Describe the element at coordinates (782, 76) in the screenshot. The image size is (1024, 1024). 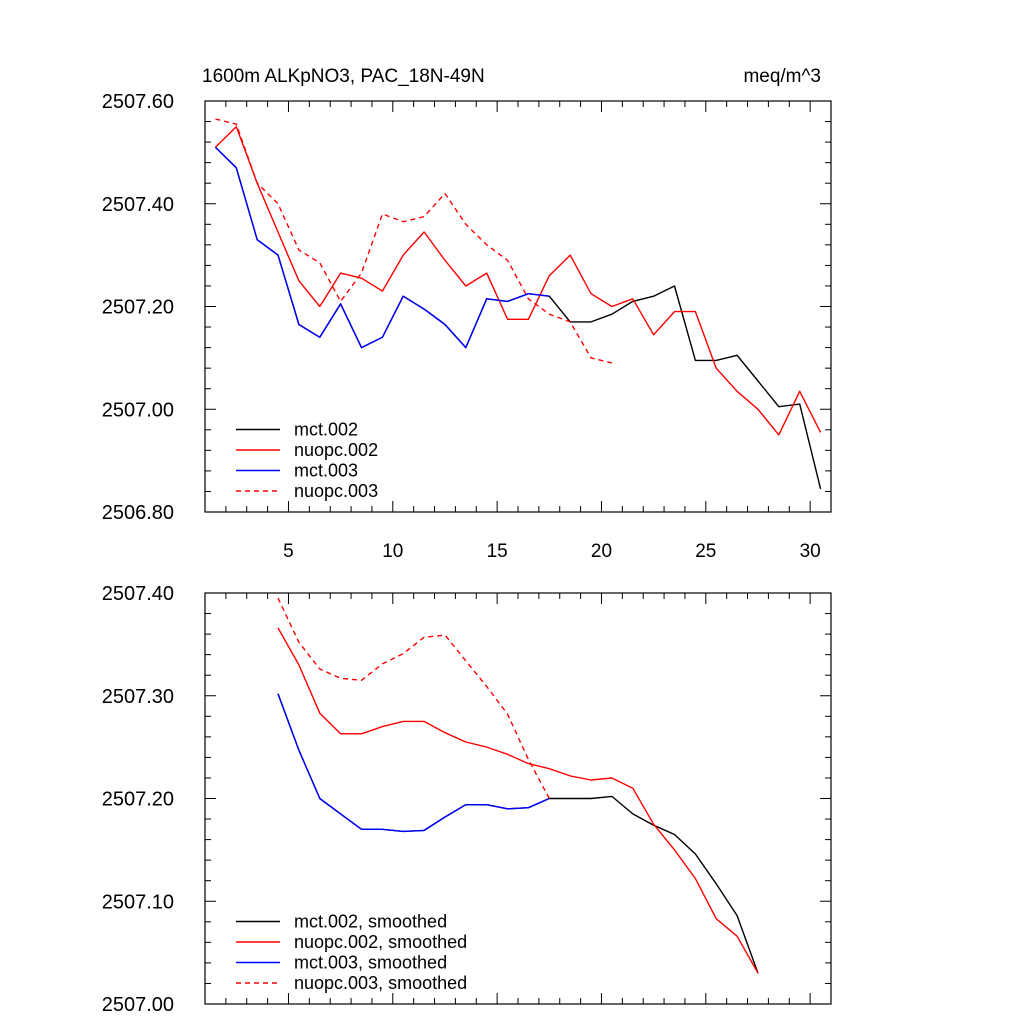
I see `plot-units: meq/m^3` at that location.